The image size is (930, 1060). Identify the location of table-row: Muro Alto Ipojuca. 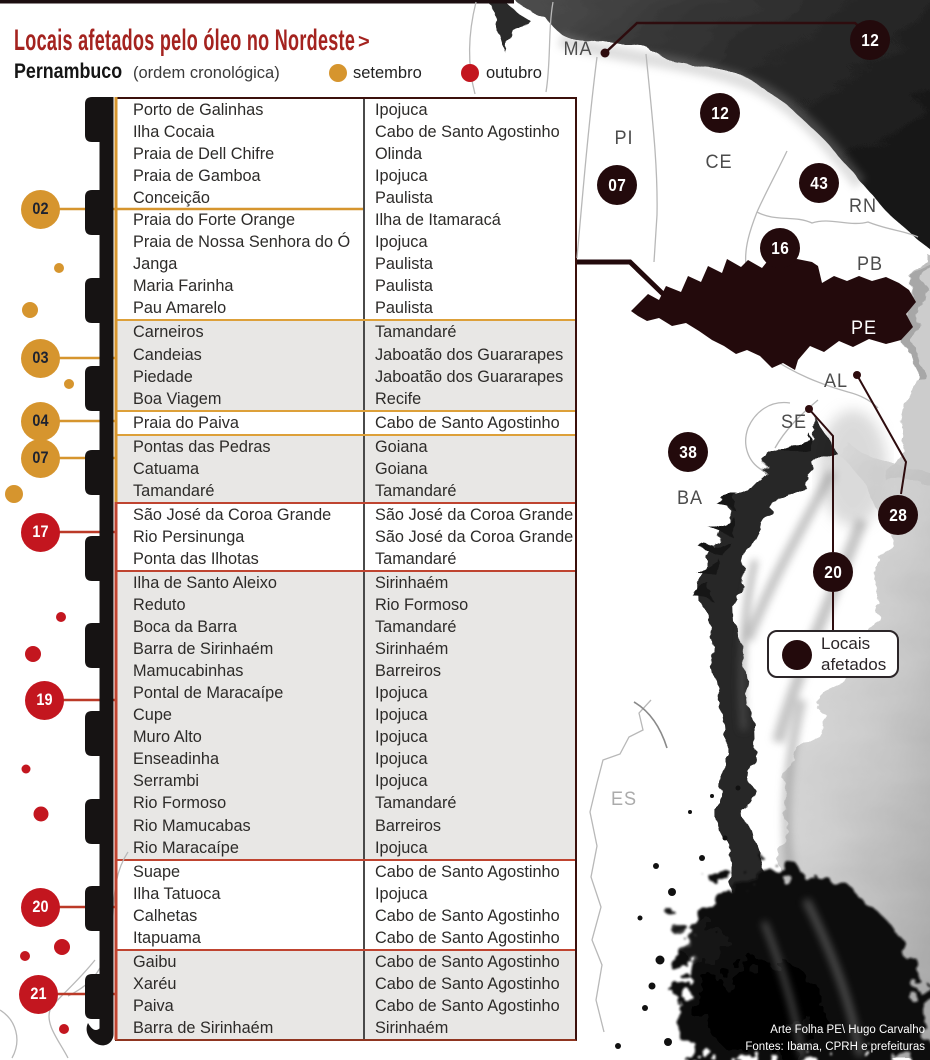
(346, 737).